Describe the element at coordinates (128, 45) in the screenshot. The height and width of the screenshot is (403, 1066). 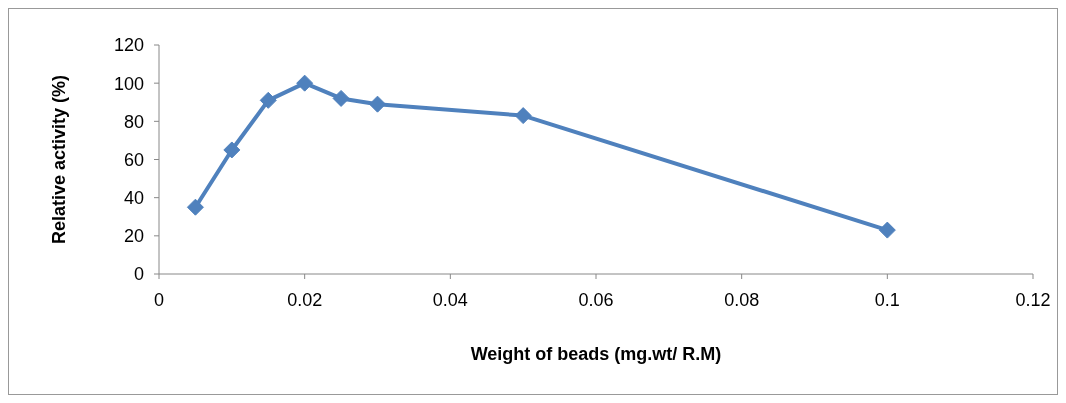
I see `y-tick-label: 120` at that location.